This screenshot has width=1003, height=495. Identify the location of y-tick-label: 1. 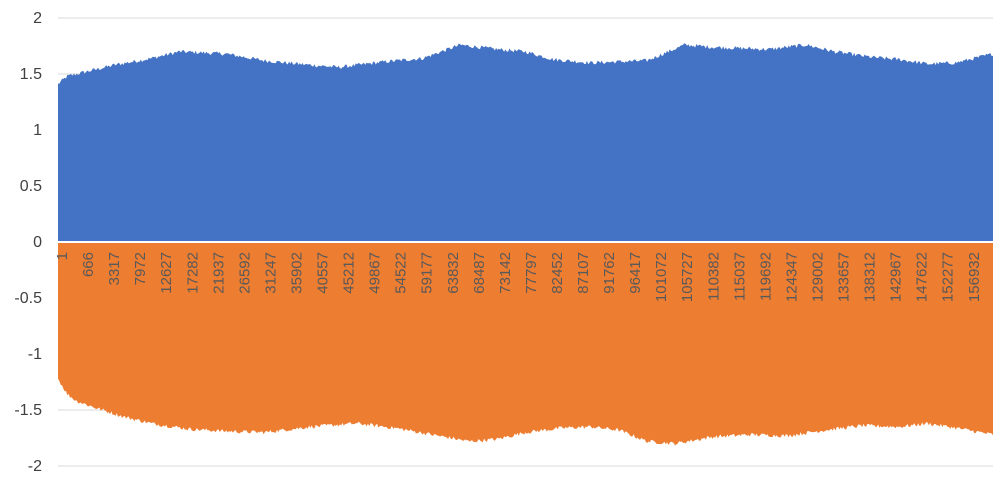
(37, 130).